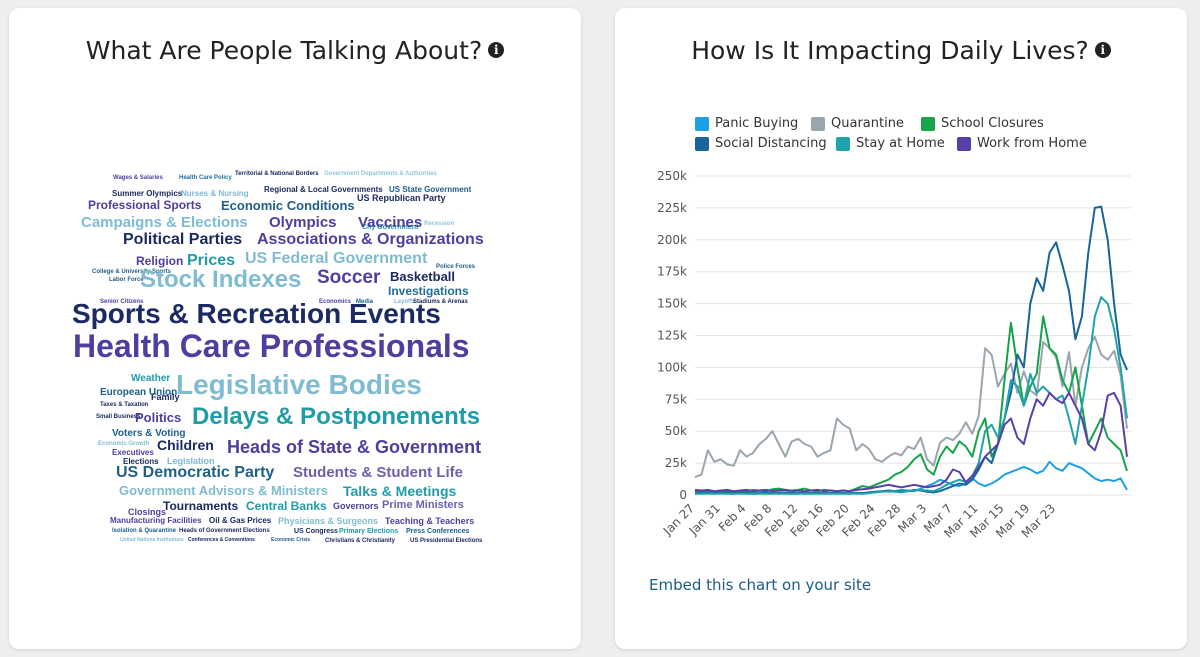 This screenshot has width=1200, height=657. Describe the element at coordinates (911, 442) in the screenshot. I see `series-line-work-from-home` at that location.